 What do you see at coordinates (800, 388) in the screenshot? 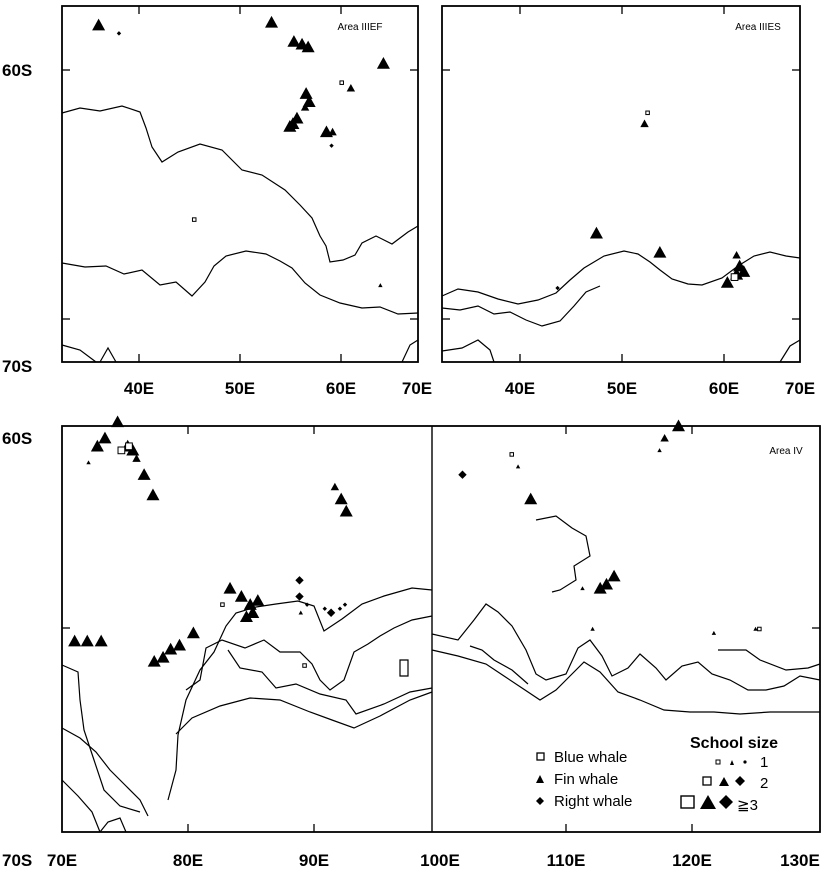
I see `lon-label: 70E` at bounding box center [800, 388].